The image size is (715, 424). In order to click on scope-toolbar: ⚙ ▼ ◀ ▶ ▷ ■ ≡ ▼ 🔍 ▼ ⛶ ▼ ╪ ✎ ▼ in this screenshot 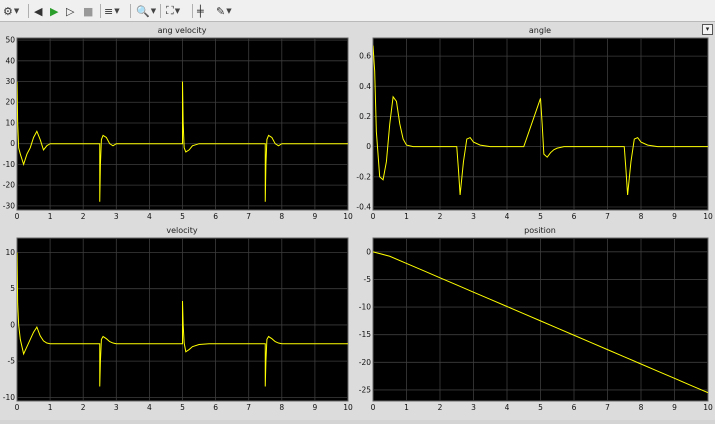, I will do `click(357, 11)`.